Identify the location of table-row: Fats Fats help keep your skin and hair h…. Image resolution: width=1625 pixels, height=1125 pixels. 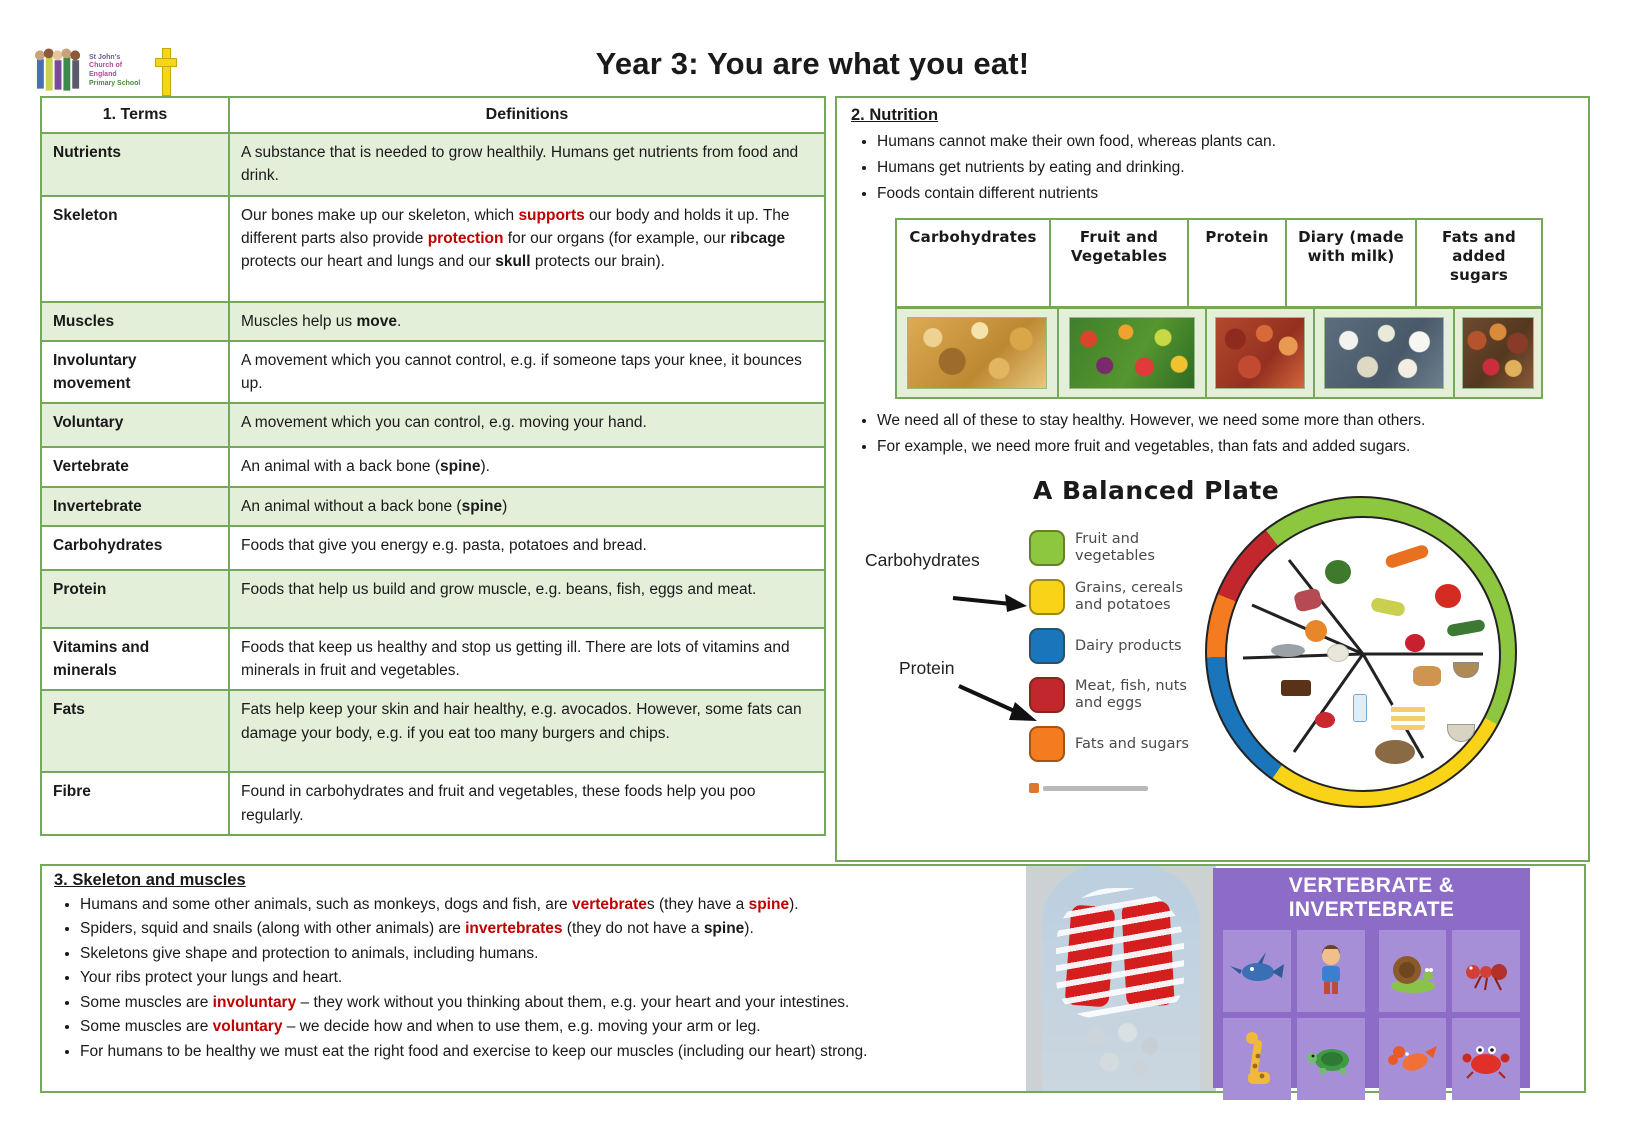
(433, 730).